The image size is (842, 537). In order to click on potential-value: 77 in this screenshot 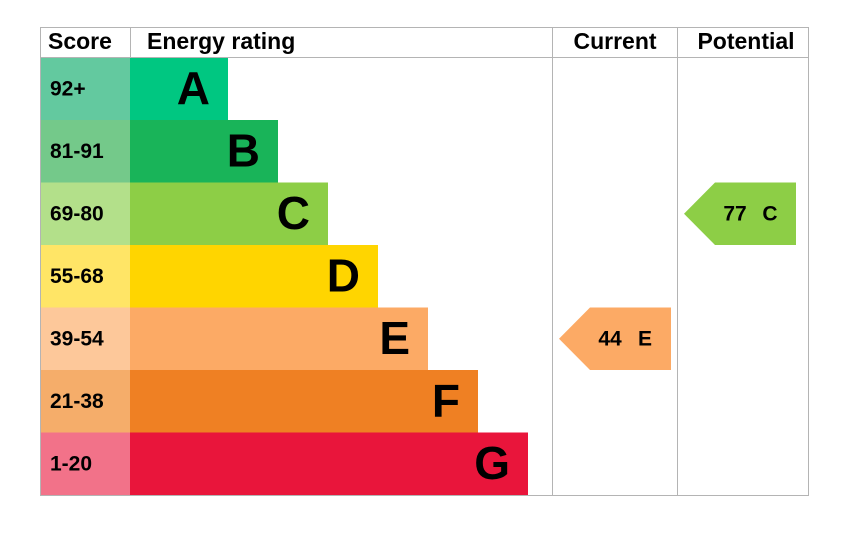, I will do `click(734, 213)`.